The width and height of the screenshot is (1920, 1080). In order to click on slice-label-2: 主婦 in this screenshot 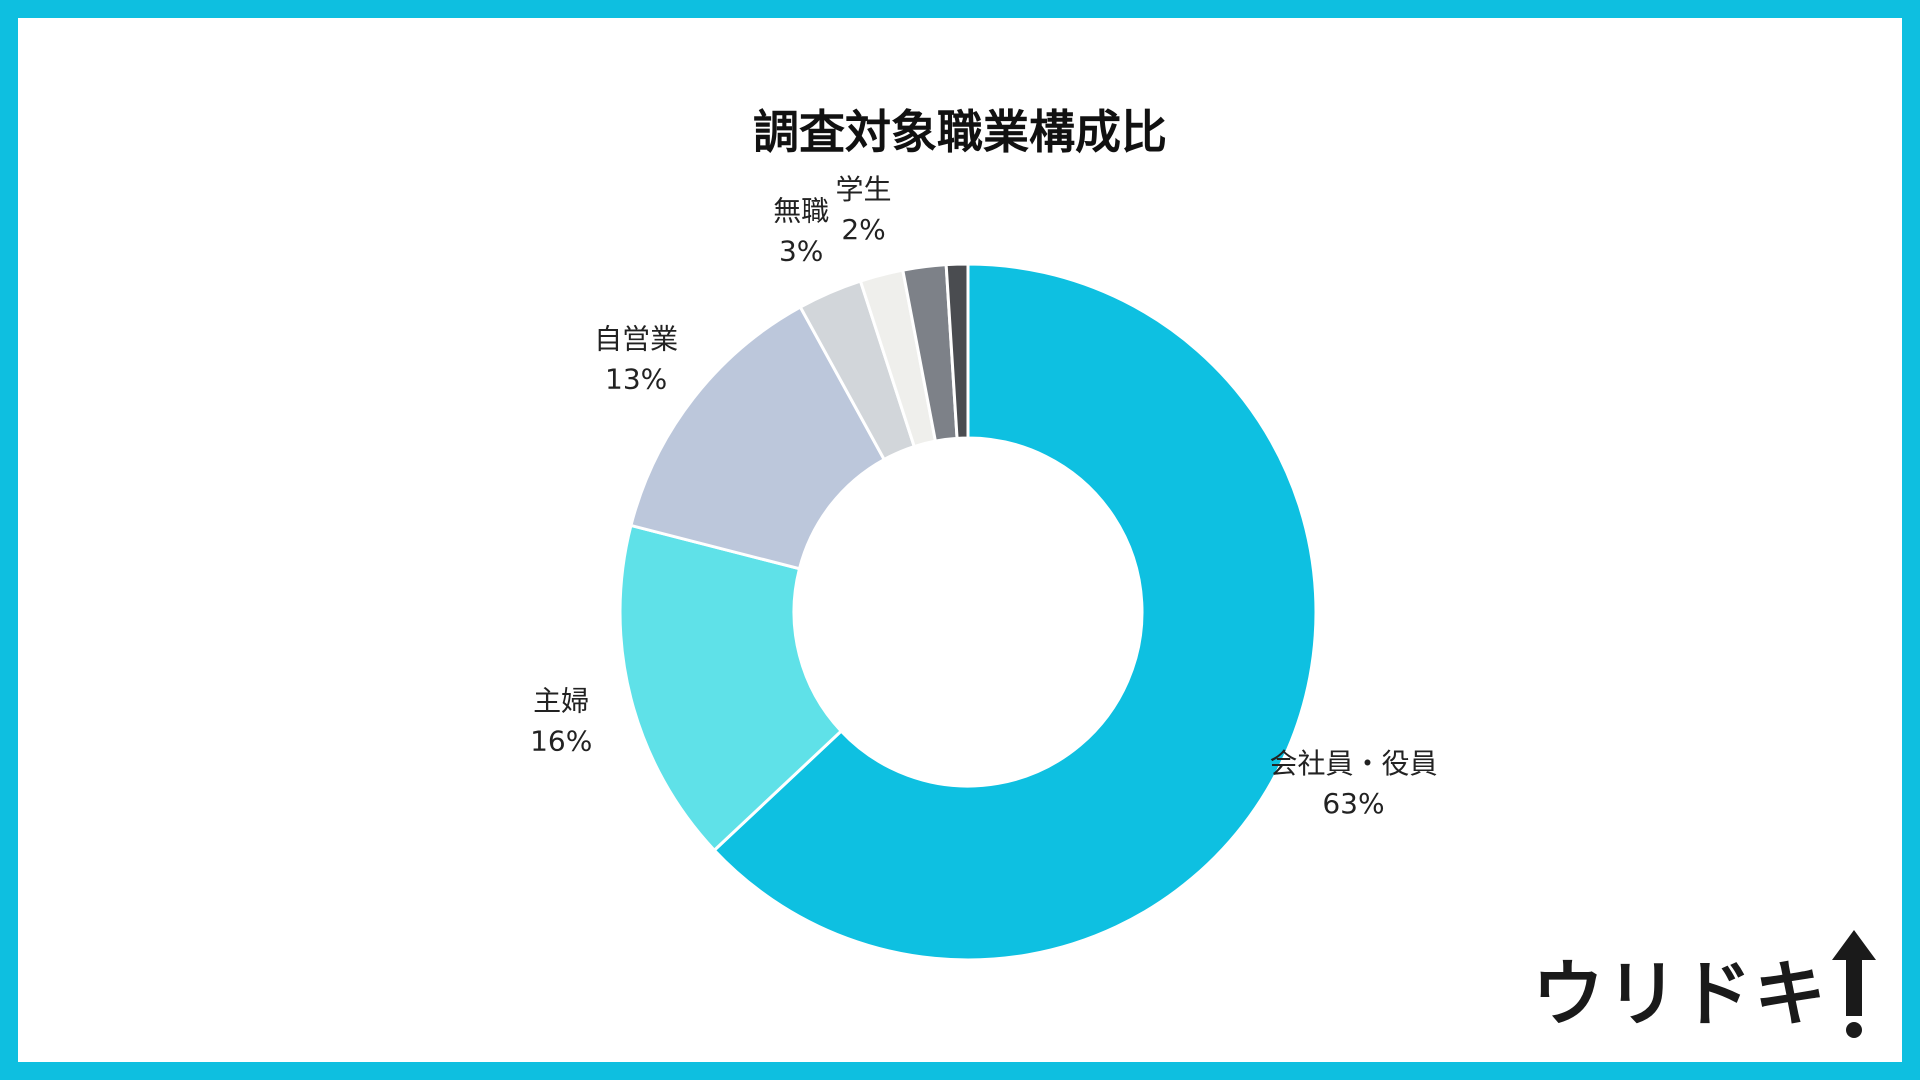, I will do `click(561, 700)`.